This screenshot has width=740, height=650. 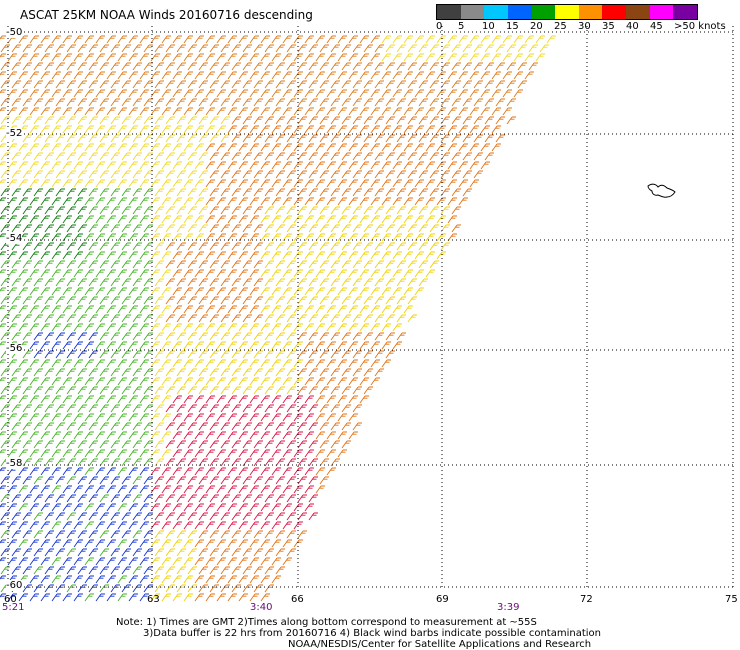 I want to click on latitude-label: -50, so click(x=14, y=32).